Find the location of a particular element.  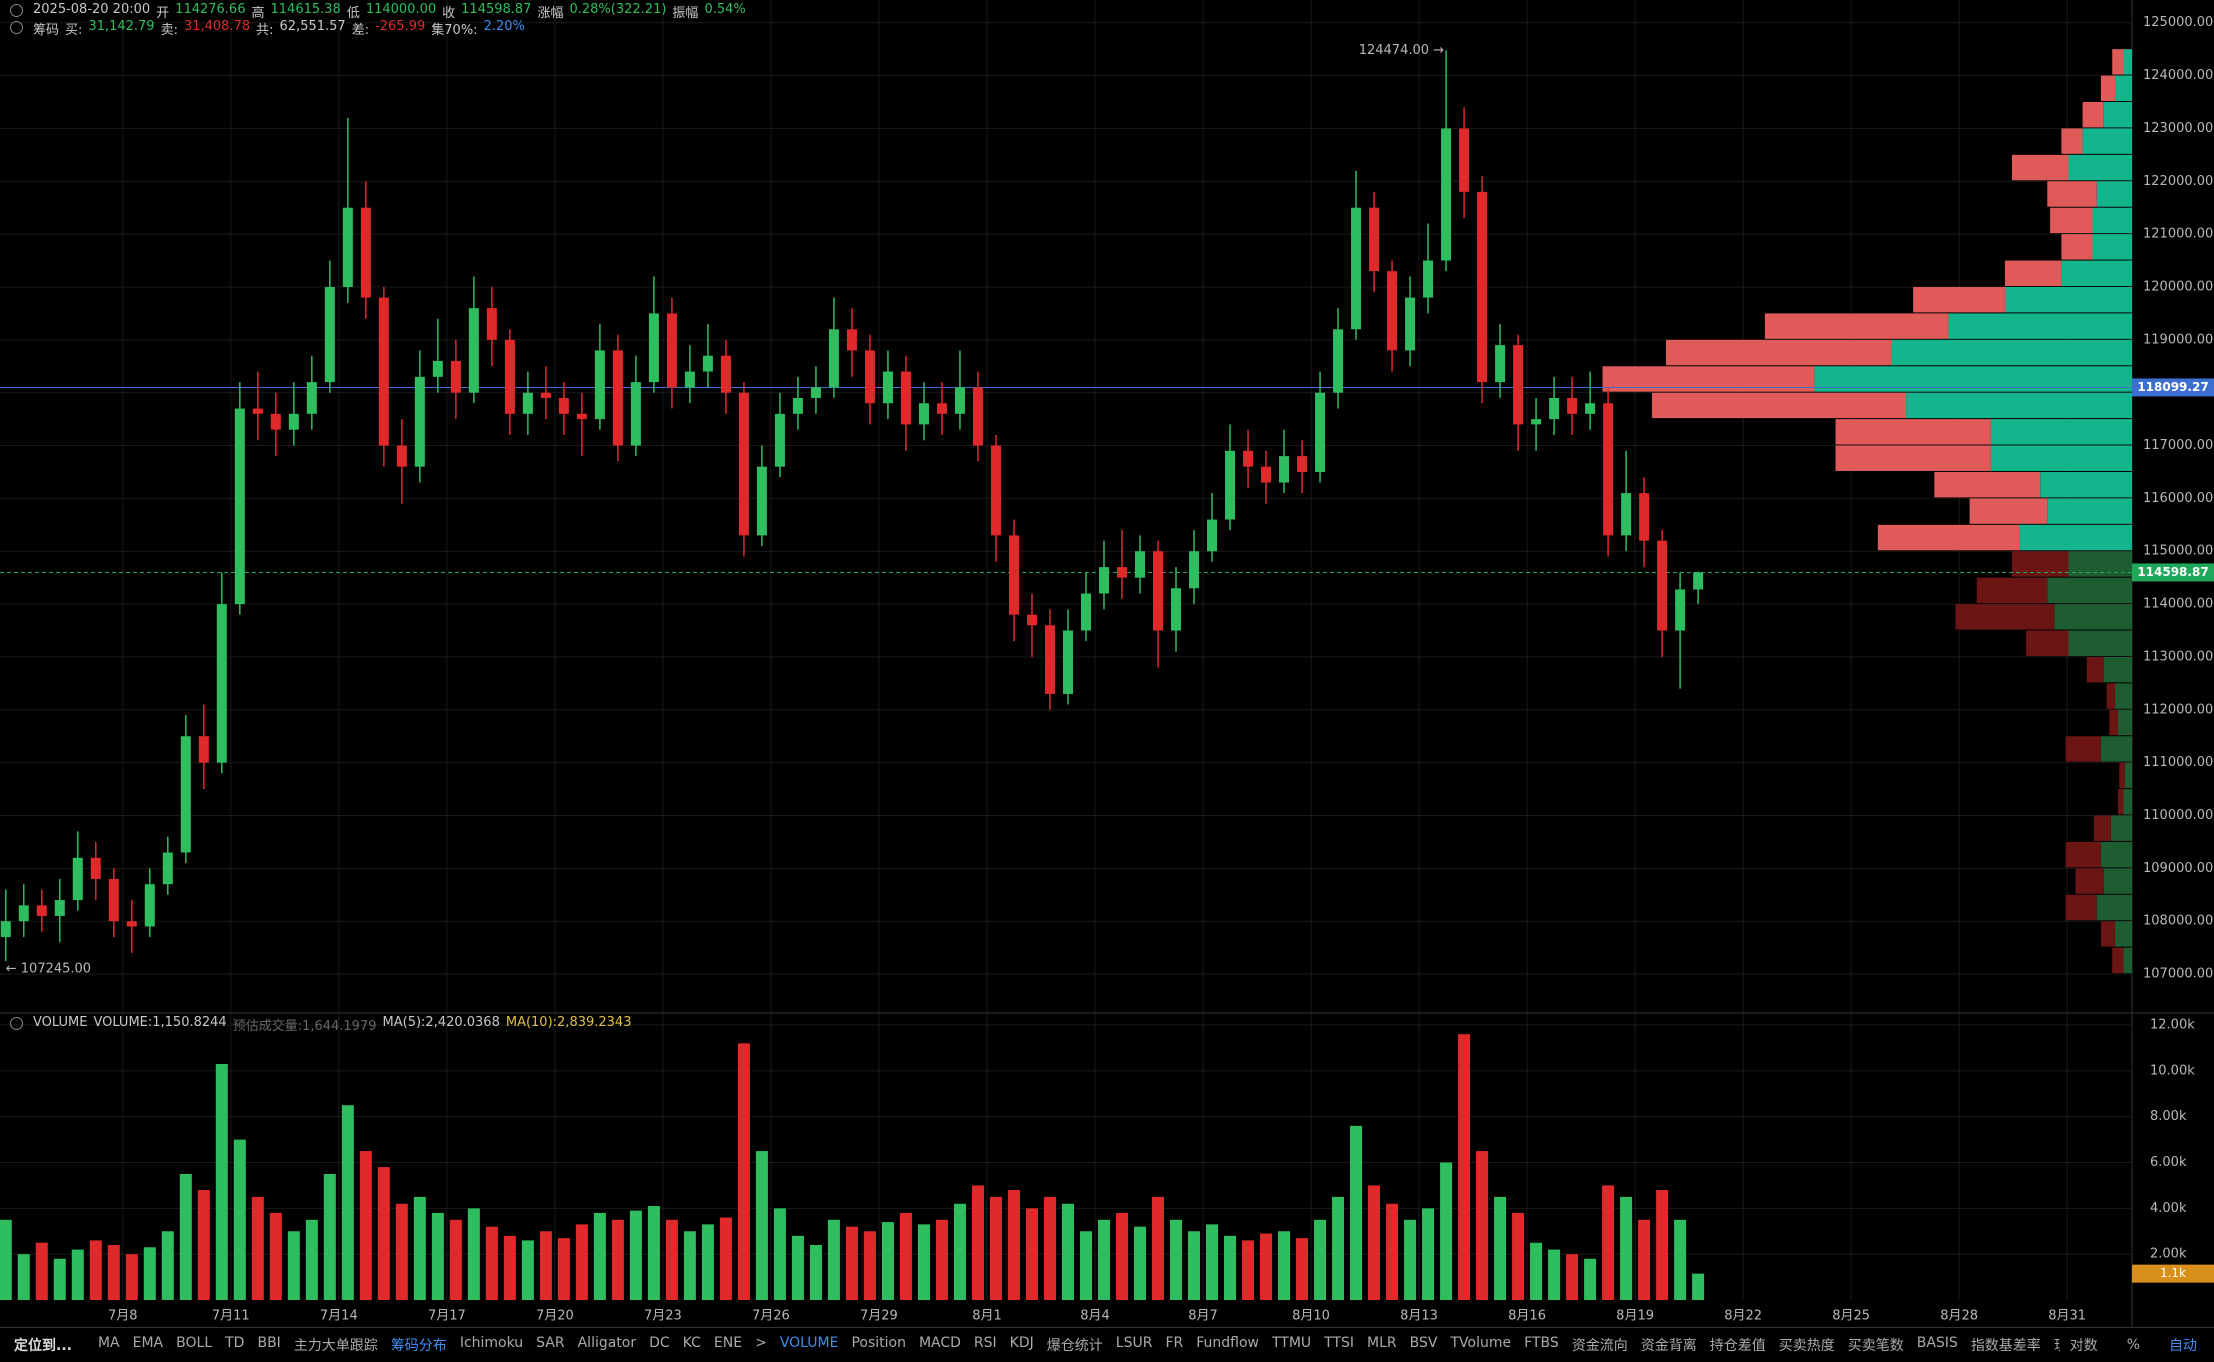

indicator-tab: 资金背离 is located at coordinates (1668, 1346).